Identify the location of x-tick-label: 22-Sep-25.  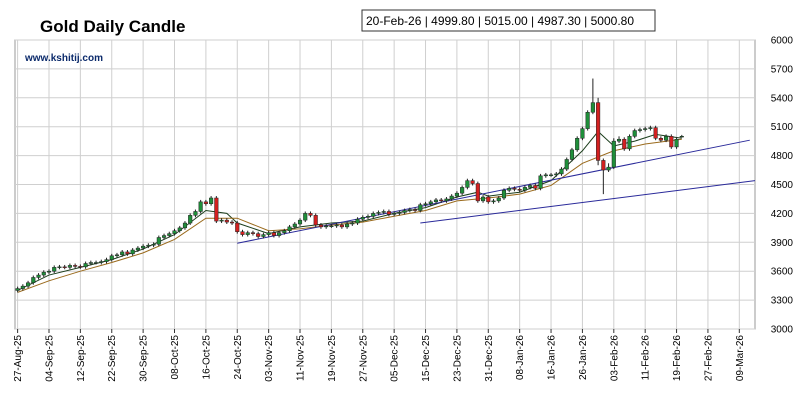
(112, 358).